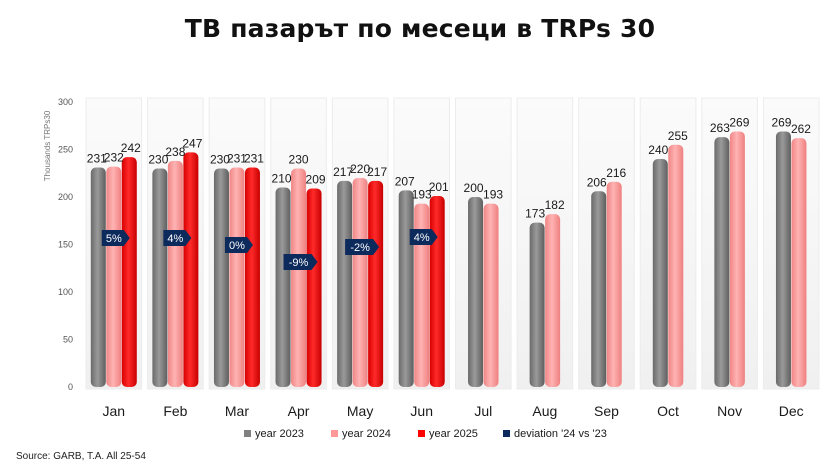 Image resolution: width=840 pixels, height=473 pixels. Describe the element at coordinates (555, 205) in the screenshot. I see `data-label: 182` at that location.